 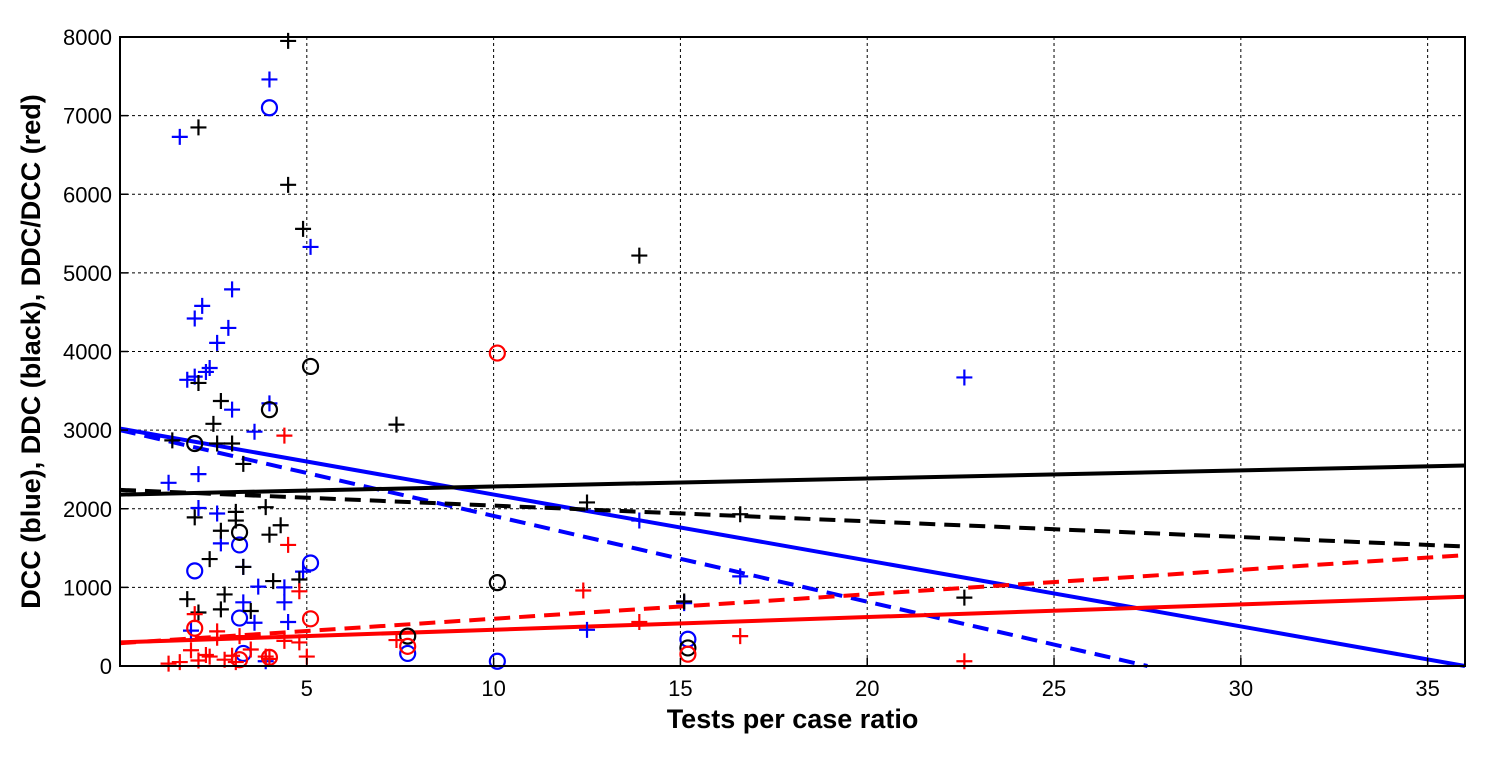 I want to click on black-dashed-trend-line, so click(x=792, y=518).